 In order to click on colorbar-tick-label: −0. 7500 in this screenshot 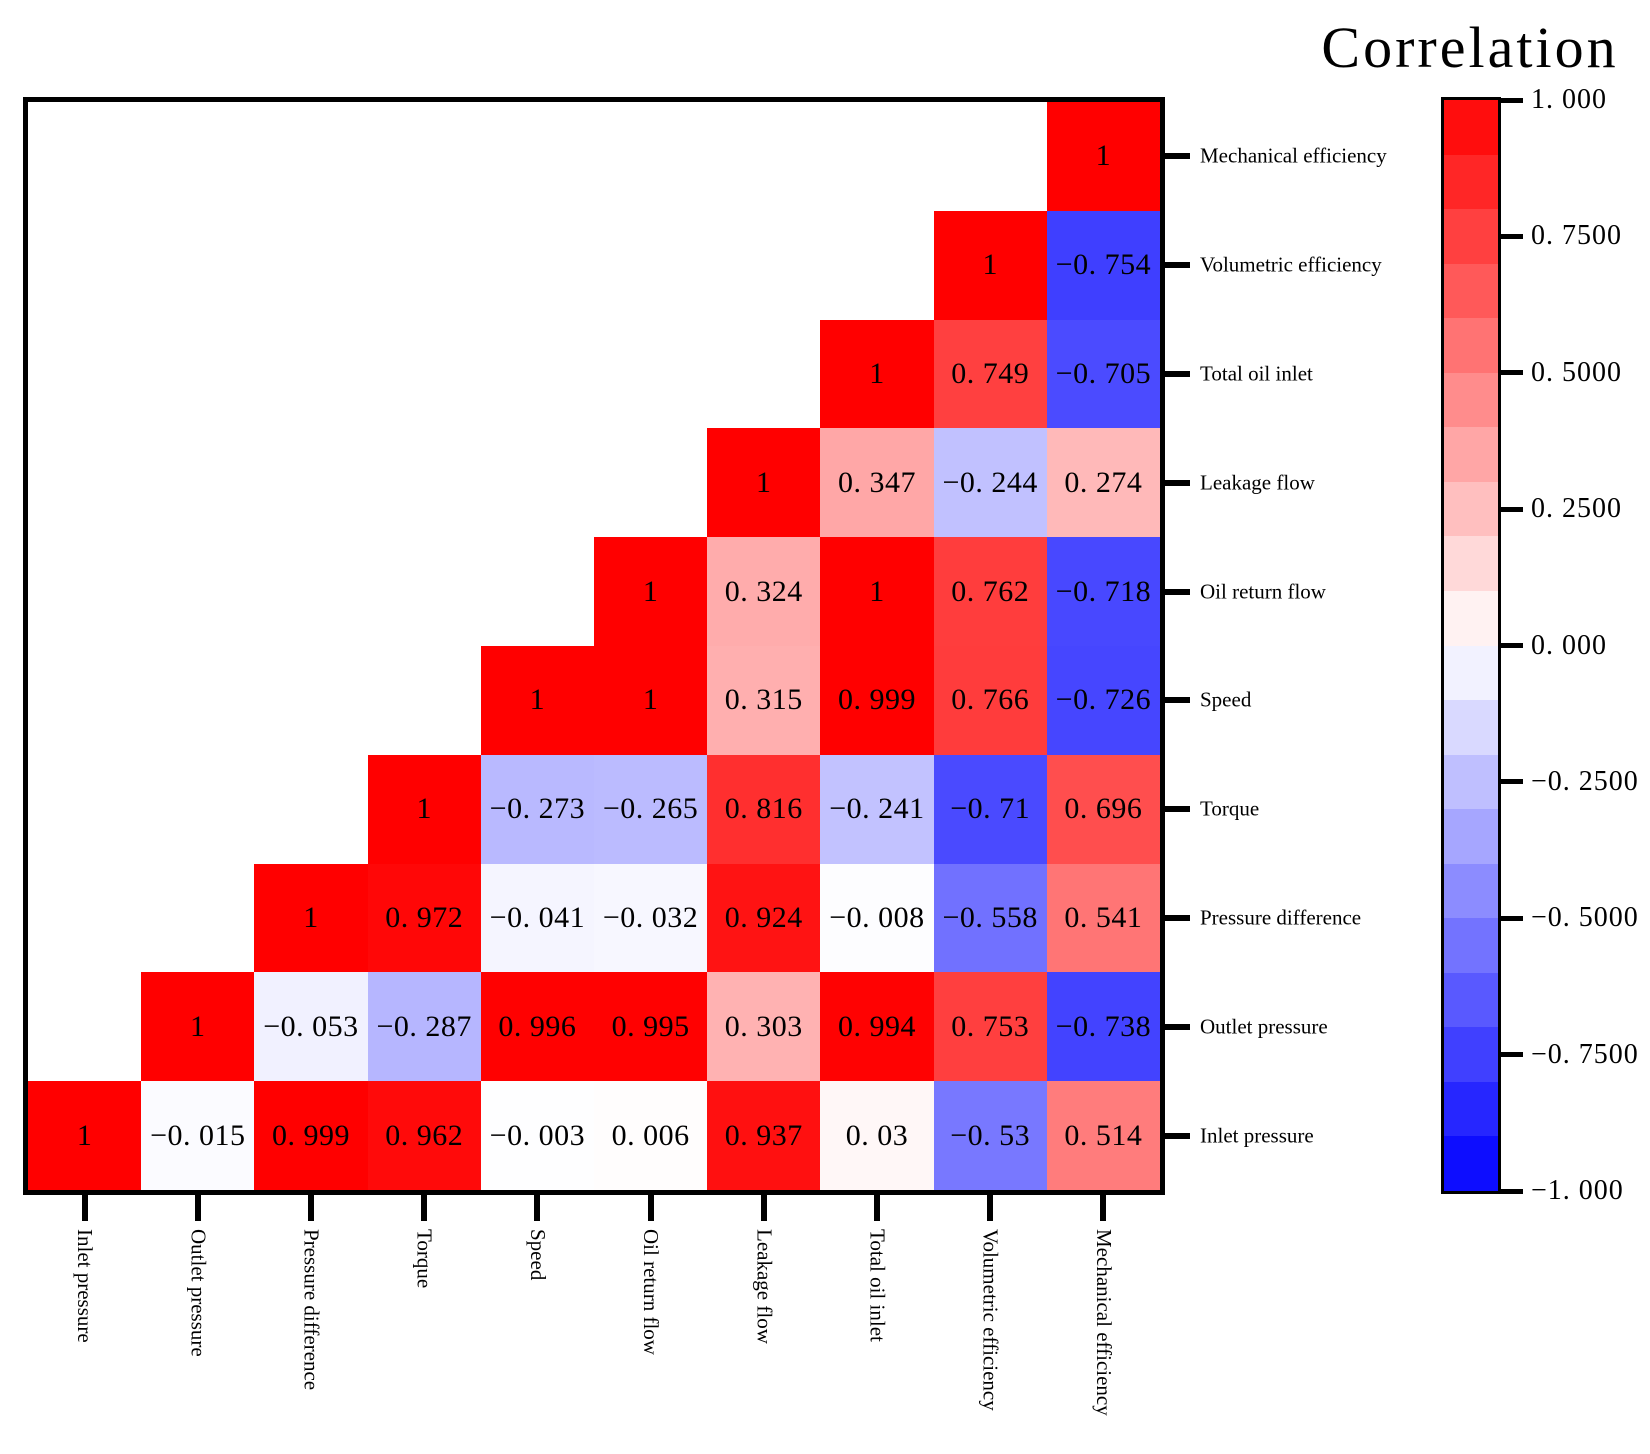, I will do `click(1585, 1054)`.